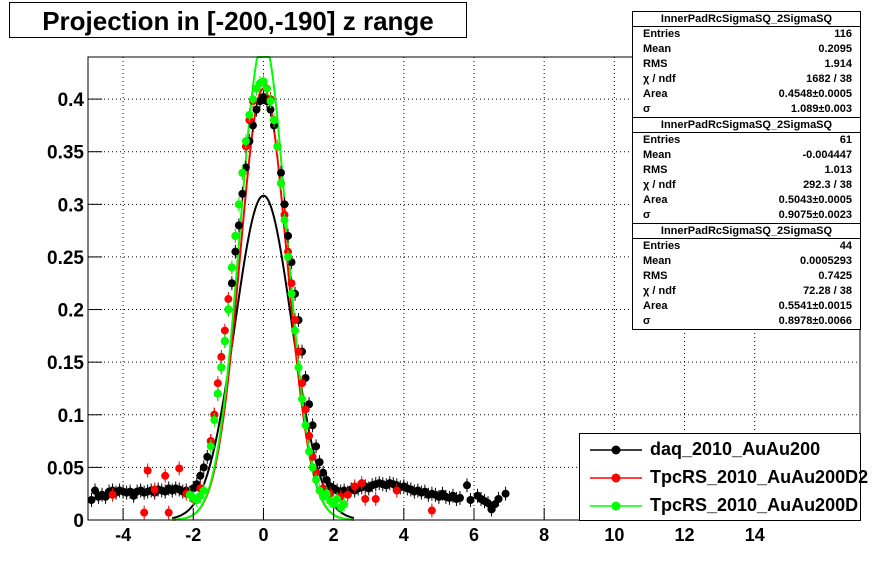 The image size is (878, 578). Describe the element at coordinates (238, 20) in the screenshot. I see `title-box: Projection in [-200,-190] z range` at that location.